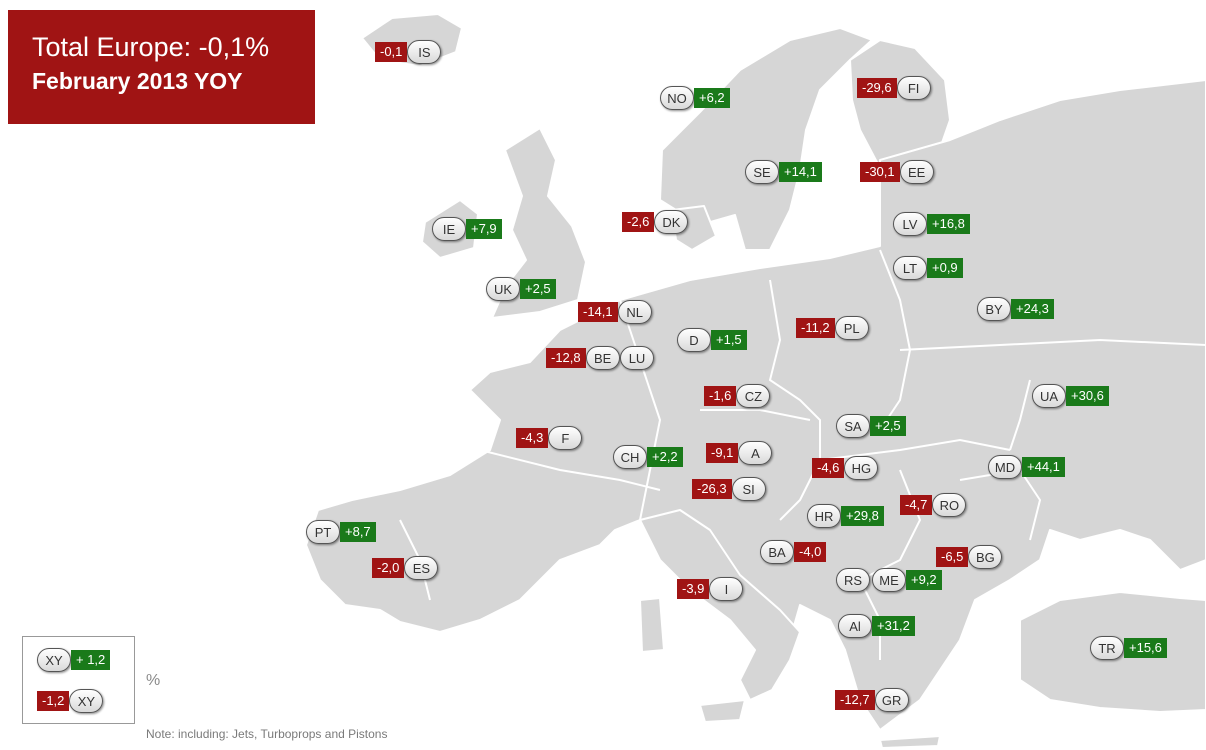 The image size is (1206, 750). Describe the element at coordinates (1032, 309) in the screenshot. I see `country-yoy-value: +24,3` at that location.